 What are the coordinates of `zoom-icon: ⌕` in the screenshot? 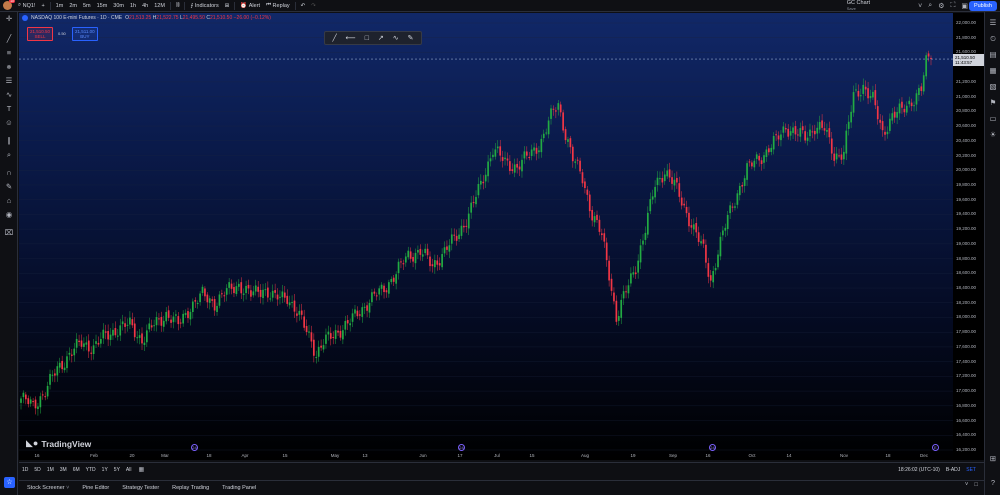 It's located at (9, 154).